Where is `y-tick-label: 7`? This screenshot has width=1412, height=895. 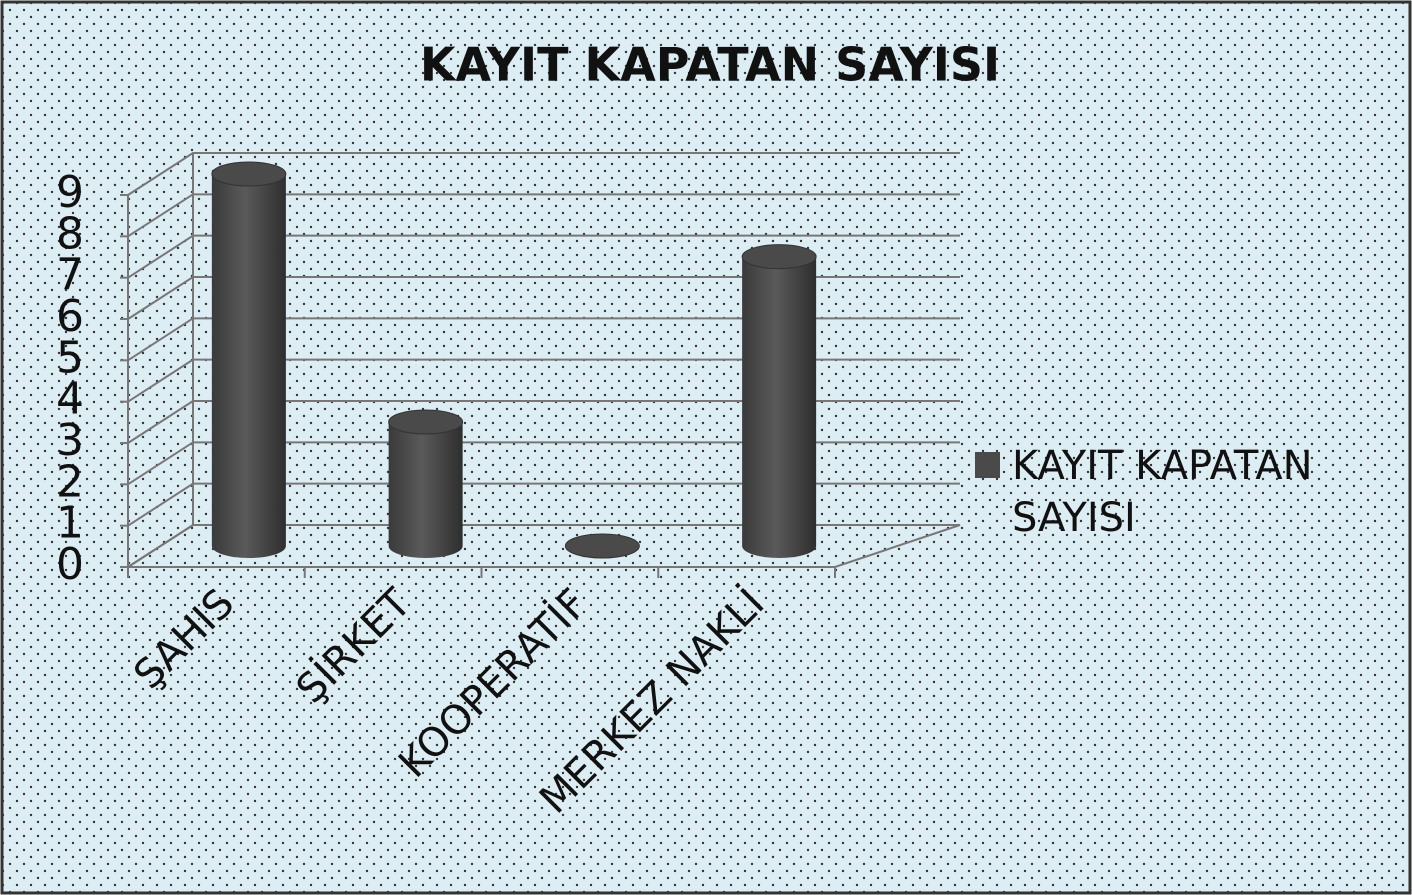 y-tick-label: 7 is located at coordinates (70, 275).